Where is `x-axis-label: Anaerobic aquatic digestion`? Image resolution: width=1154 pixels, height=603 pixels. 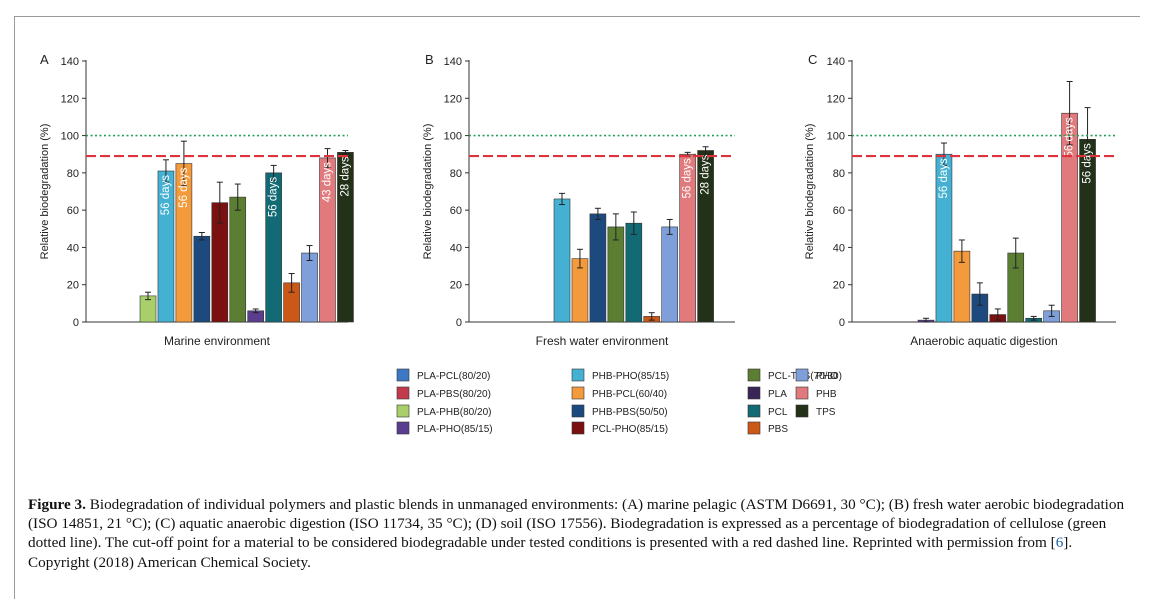 x-axis-label: Anaerobic aquatic digestion is located at coordinates (983, 341).